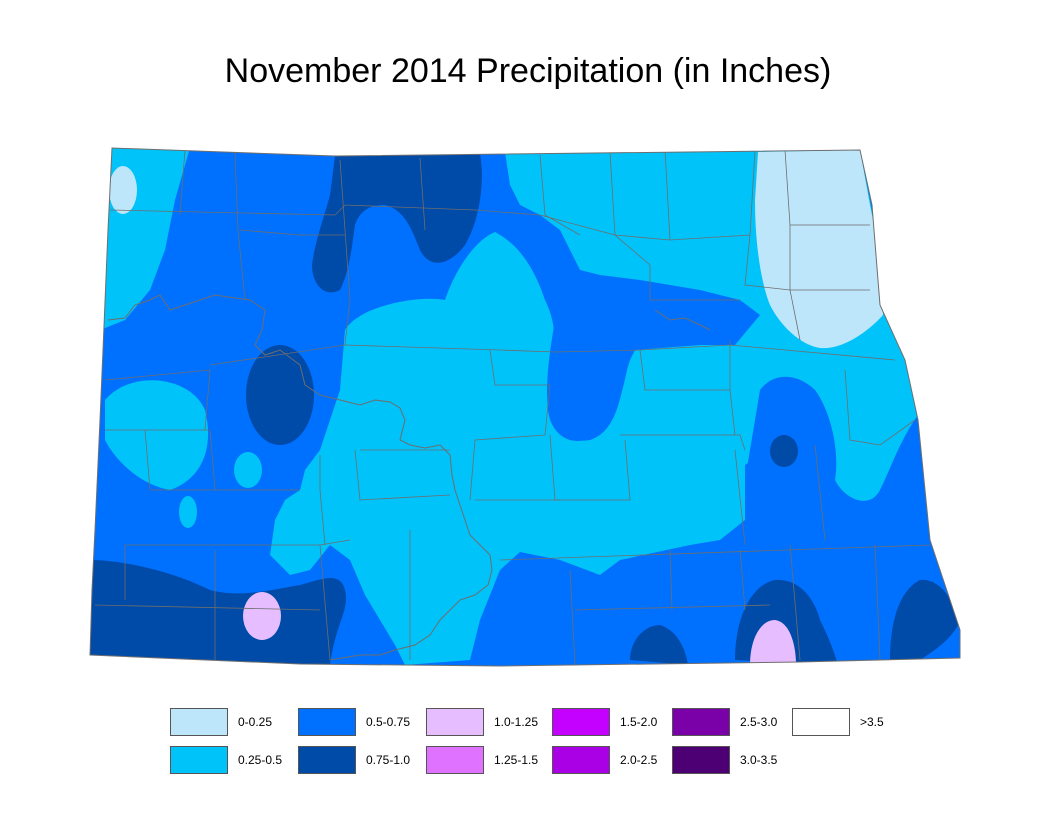 The image size is (1056, 816). What do you see at coordinates (516, 760) in the screenshot?
I see `legend-label: 1.25-1.5` at bounding box center [516, 760].